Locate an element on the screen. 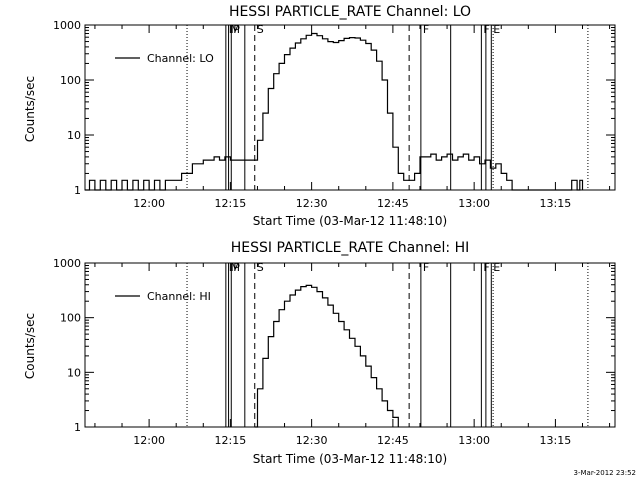 The height and width of the screenshot is (480, 640). legend-label: Channel: HI is located at coordinates (179, 296).